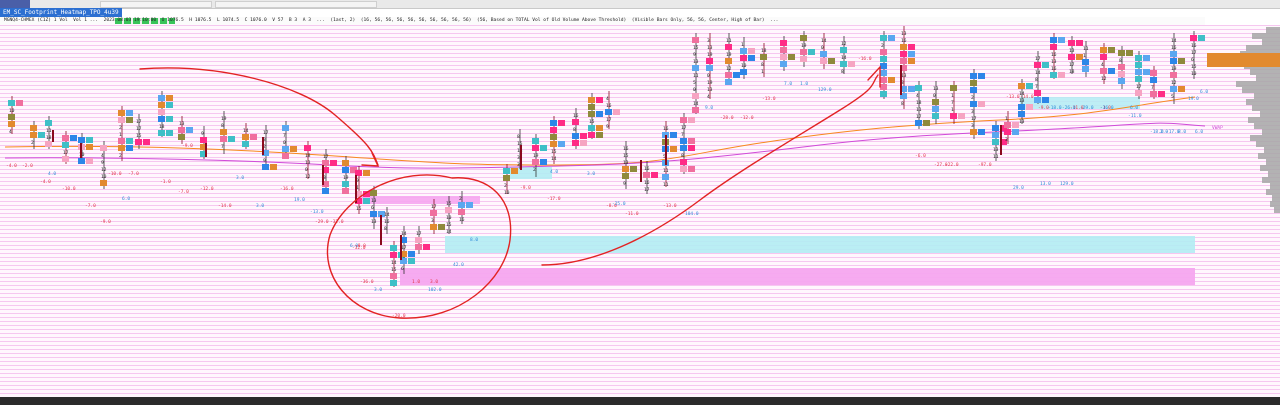 This screenshot has width=1280, height=405. I want to click on toolbar-menu-button, so click(15, 4).